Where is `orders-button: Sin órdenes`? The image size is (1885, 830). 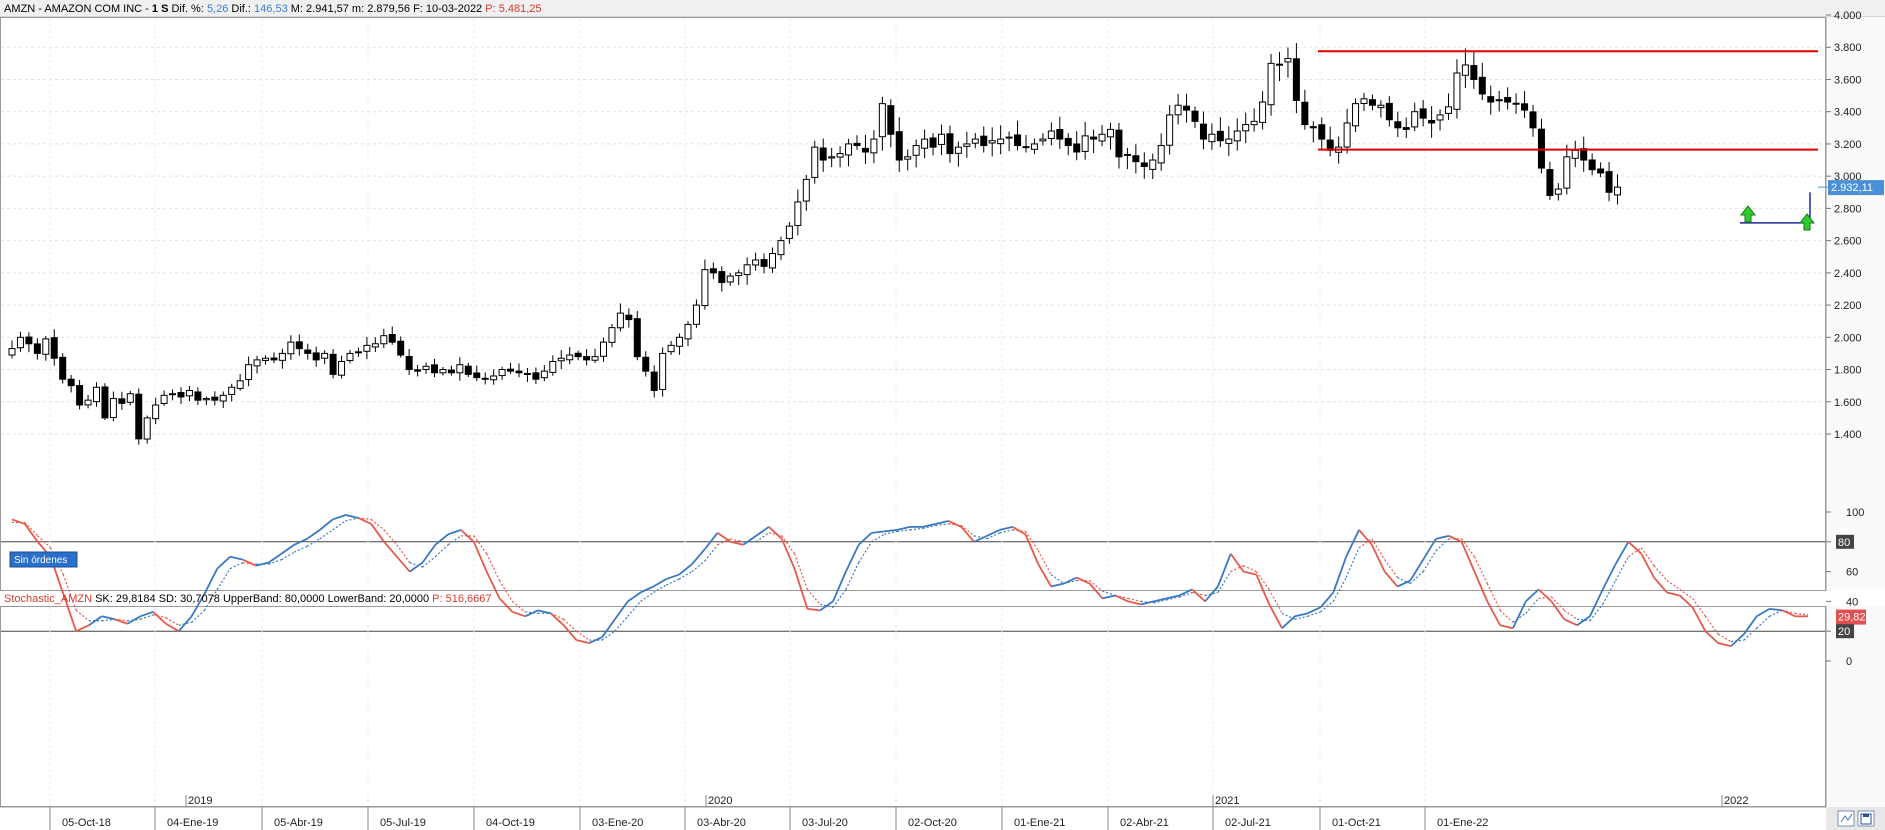 orders-button: Sin órdenes is located at coordinates (43, 559).